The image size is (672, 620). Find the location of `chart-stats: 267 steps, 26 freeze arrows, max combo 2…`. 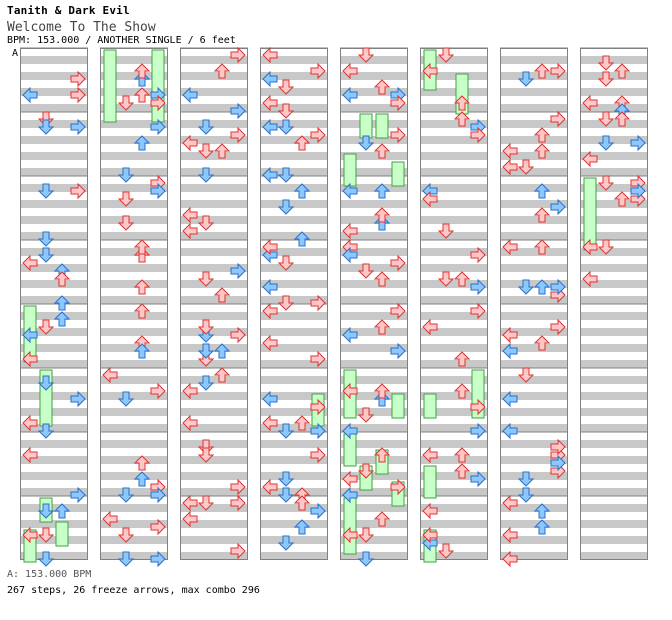

chart-stats: 267 steps, 26 freeze arrows, max combo 2… is located at coordinates (133, 590).